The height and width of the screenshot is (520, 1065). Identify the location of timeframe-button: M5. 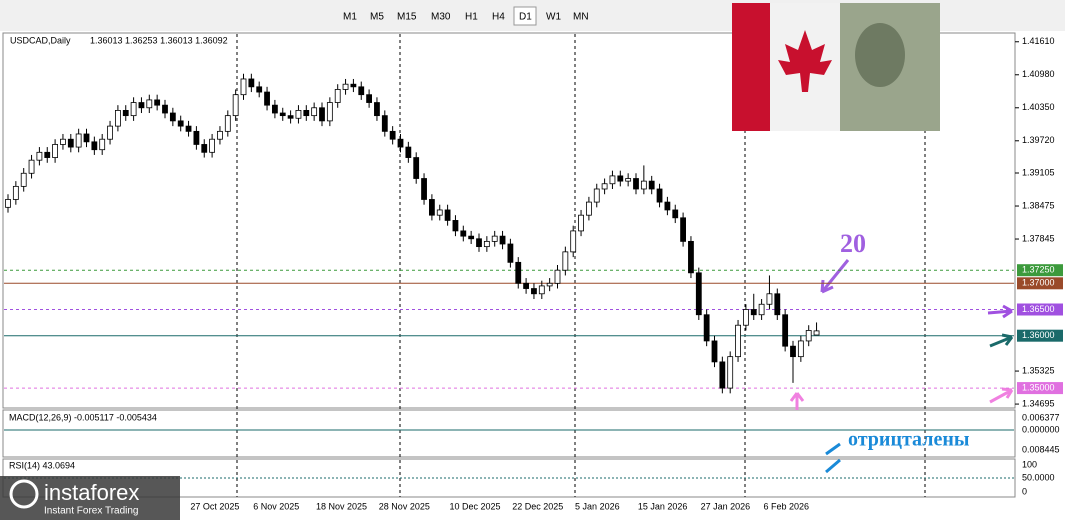
(377, 17).